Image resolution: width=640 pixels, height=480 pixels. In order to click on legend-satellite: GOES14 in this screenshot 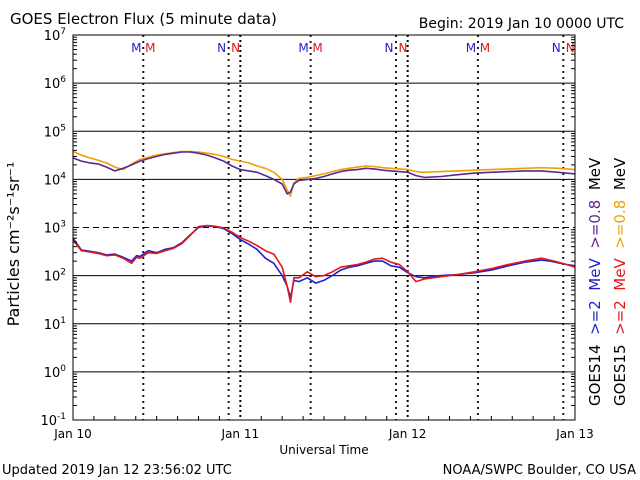, I will do `click(595, 375)`.